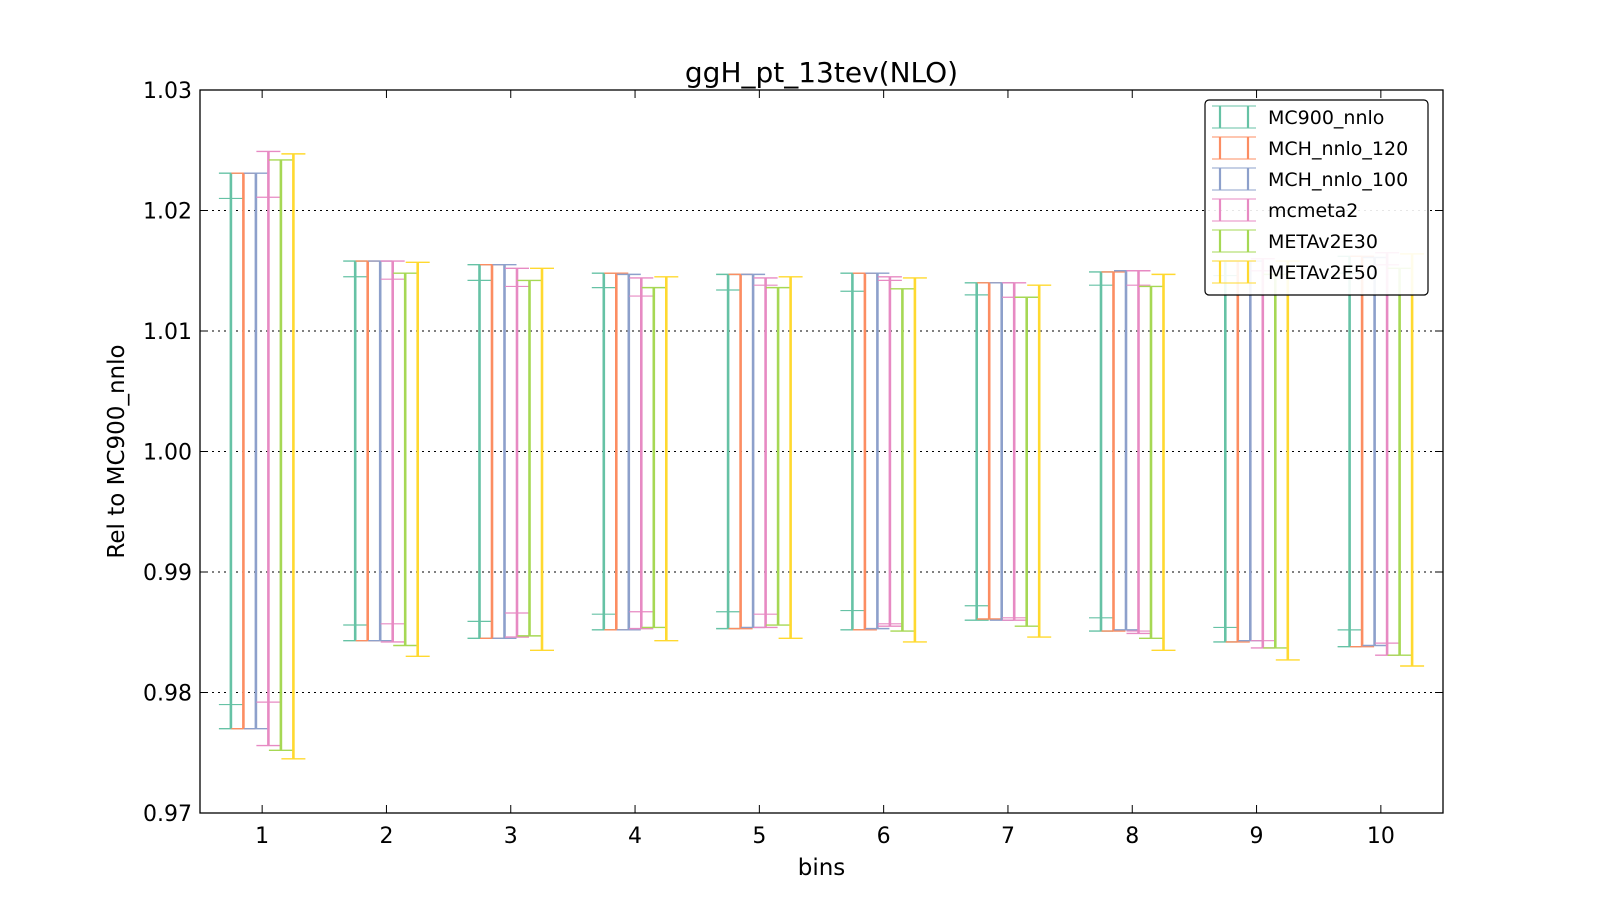  What do you see at coordinates (262, 836) in the screenshot?
I see `x-tick-label: 1` at bounding box center [262, 836].